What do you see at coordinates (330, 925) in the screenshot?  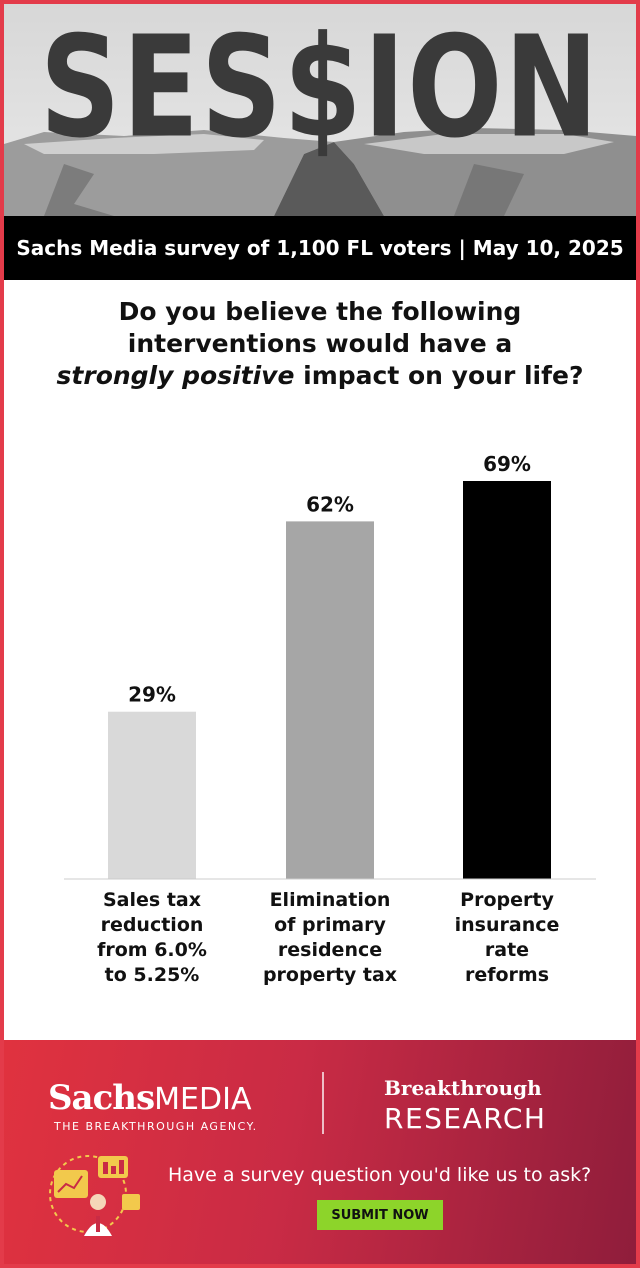 I see `category-label-2-line-2: of primary` at bounding box center [330, 925].